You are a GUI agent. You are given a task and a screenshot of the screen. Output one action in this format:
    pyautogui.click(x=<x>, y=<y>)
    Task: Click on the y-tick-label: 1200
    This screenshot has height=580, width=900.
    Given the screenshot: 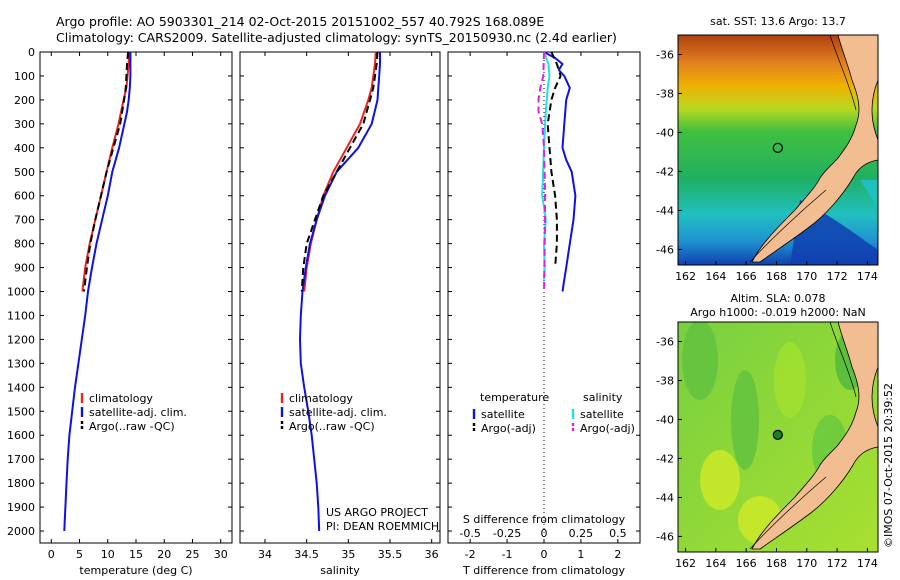 What is the action you would take?
    pyautogui.click(x=21, y=339)
    